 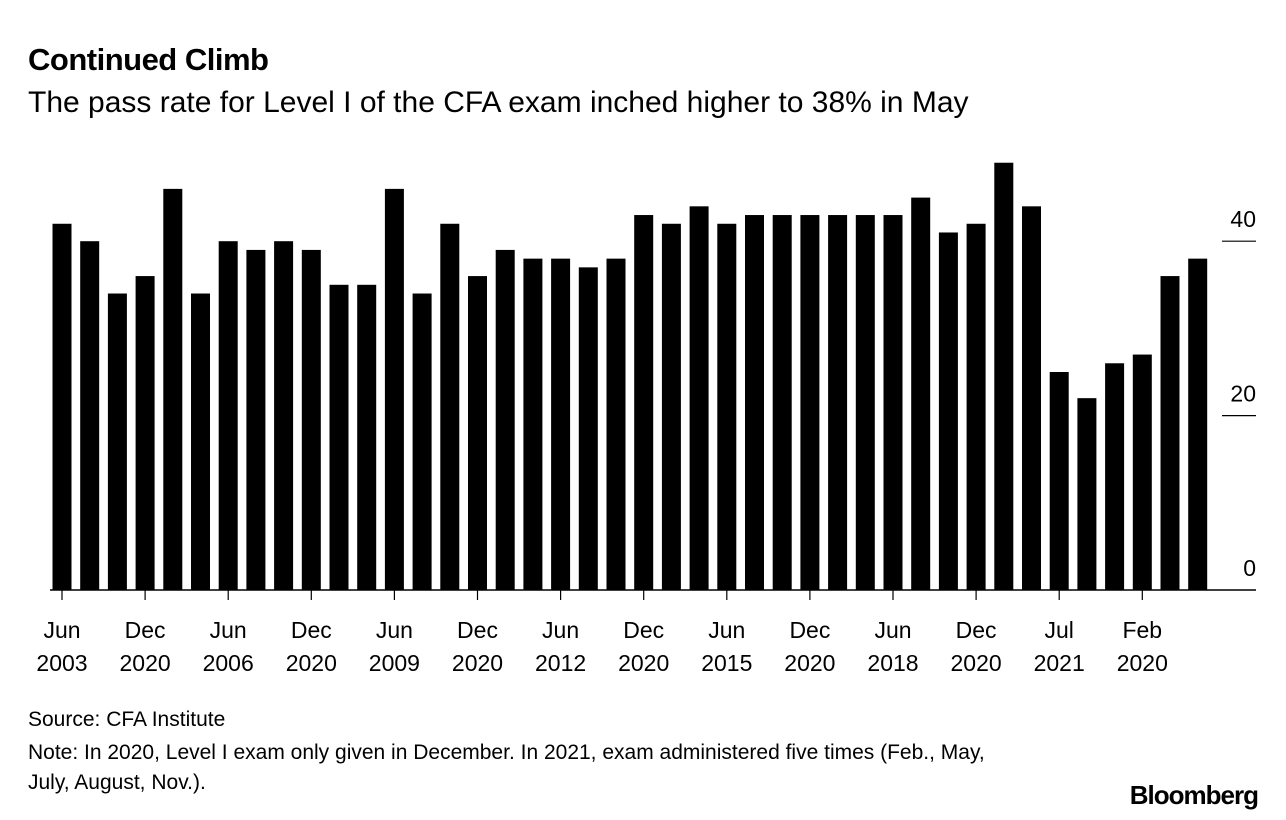 I want to click on source: Source: CFA Institute, so click(x=127, y=719).